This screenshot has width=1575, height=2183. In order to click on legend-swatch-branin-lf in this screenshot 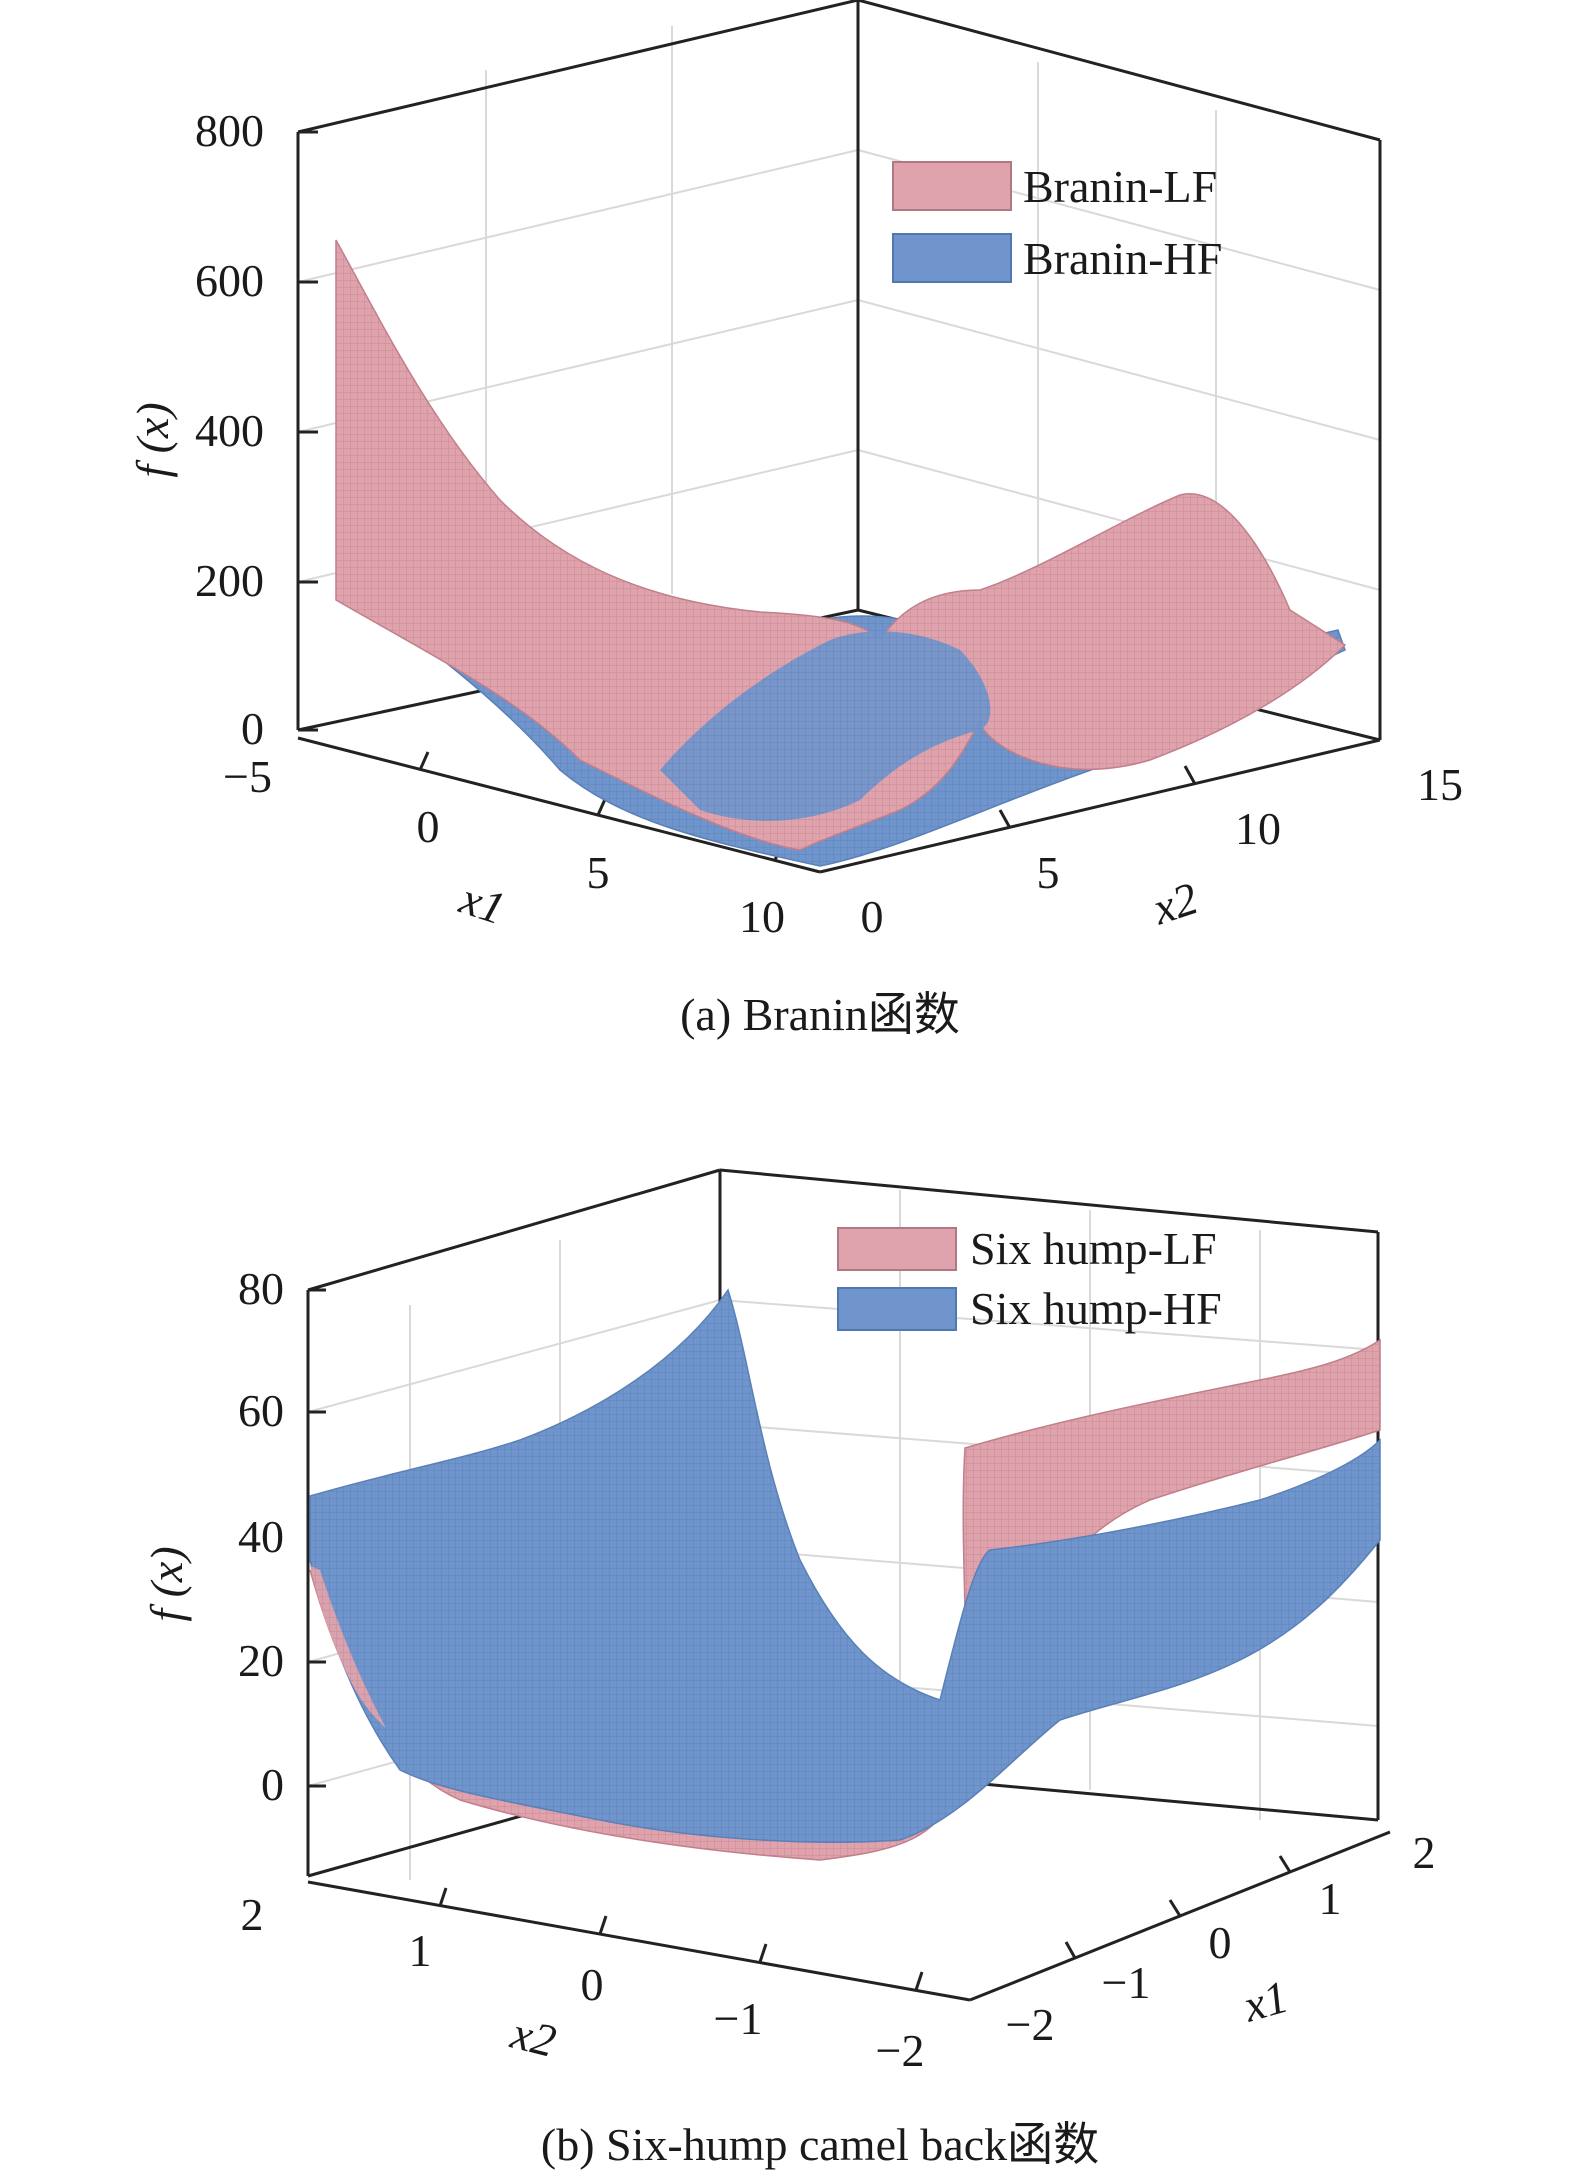, I will do `click(952, 186)`.